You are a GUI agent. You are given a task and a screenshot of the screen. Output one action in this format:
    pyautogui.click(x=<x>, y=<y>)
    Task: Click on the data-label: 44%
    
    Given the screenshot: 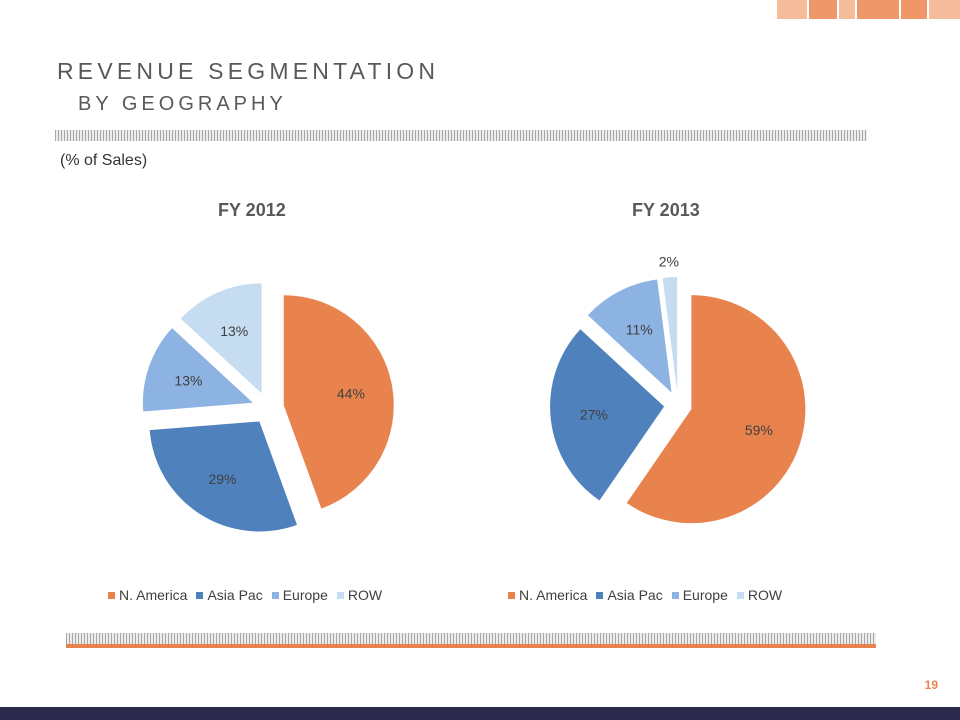 What is the action you would take?
    pyautogui.click(x=351, y=393)
    